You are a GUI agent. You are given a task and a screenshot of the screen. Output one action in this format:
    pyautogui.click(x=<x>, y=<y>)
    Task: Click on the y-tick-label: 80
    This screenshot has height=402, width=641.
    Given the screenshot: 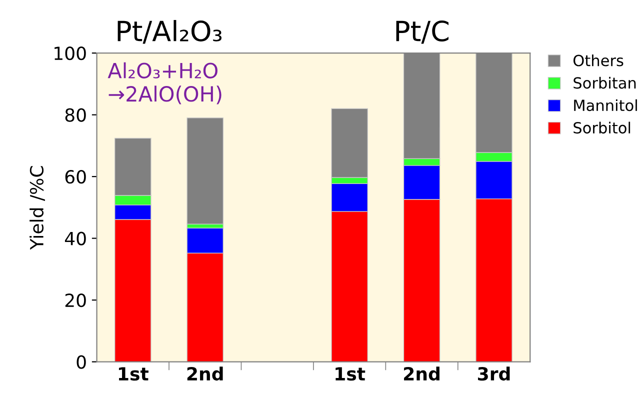 What is the action you would take?
    pyautogui.click(x=75, y=115)
    